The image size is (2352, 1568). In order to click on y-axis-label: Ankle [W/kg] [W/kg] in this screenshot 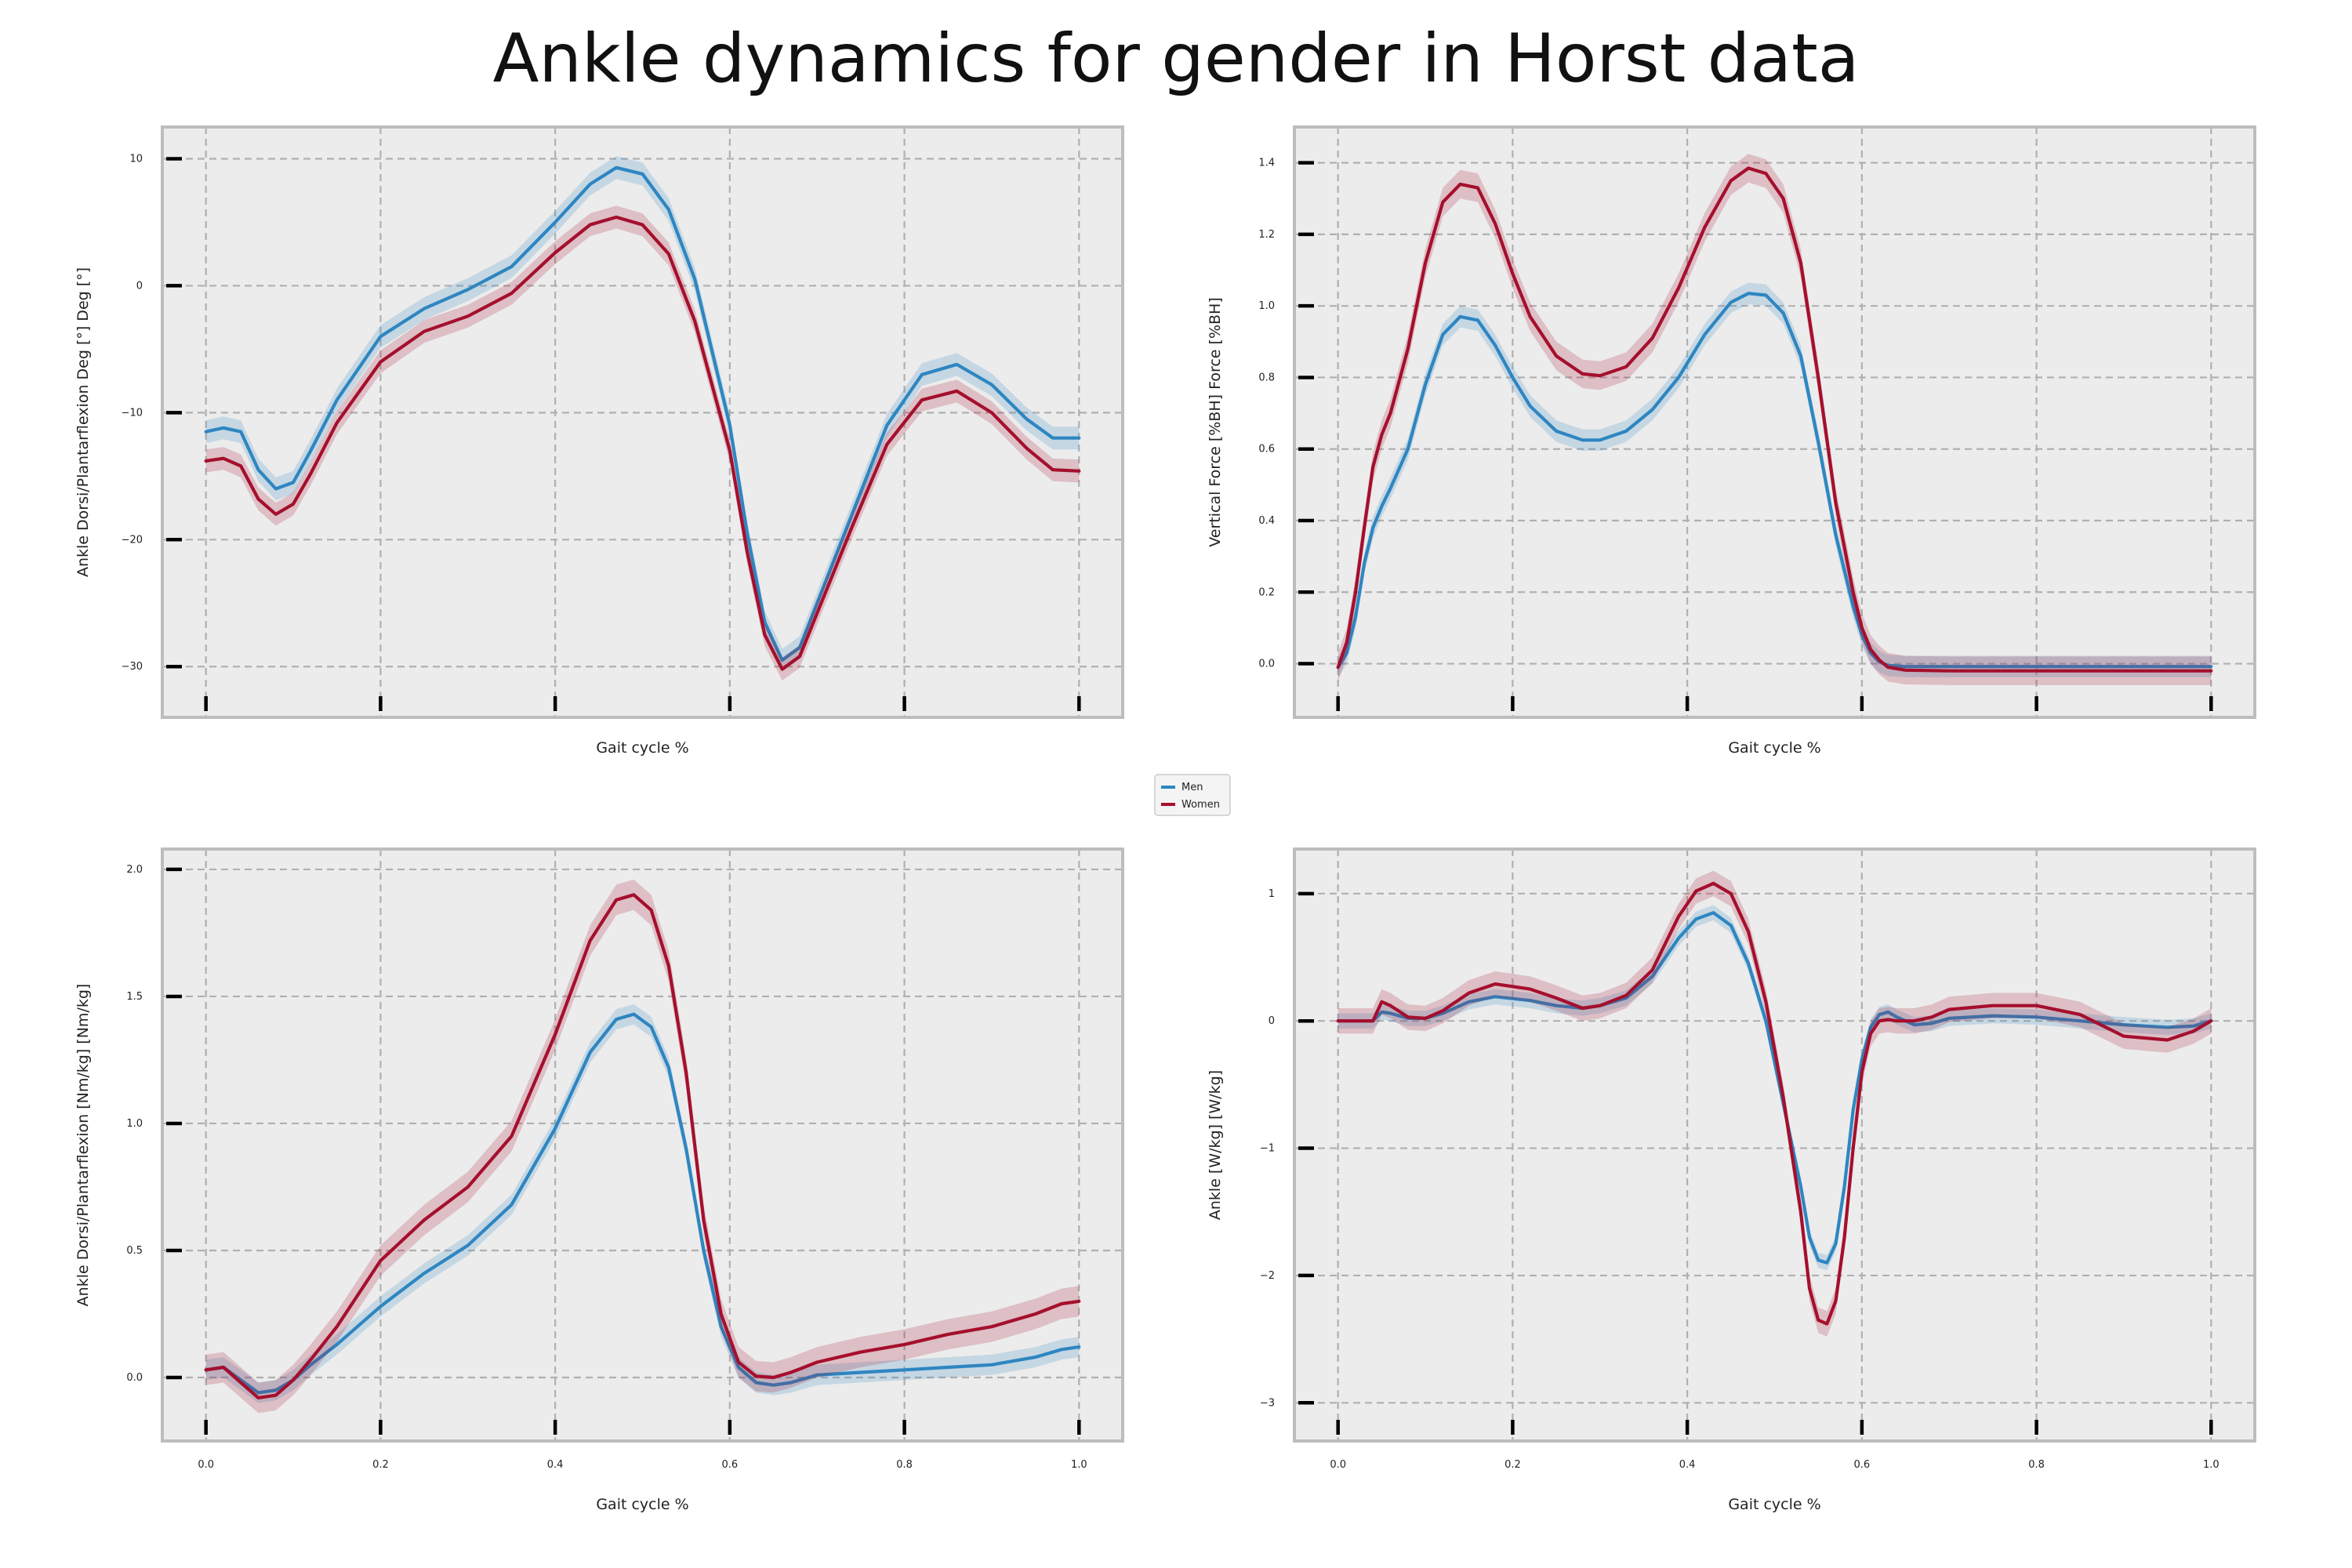, I will do `click(1215, 1145)`.